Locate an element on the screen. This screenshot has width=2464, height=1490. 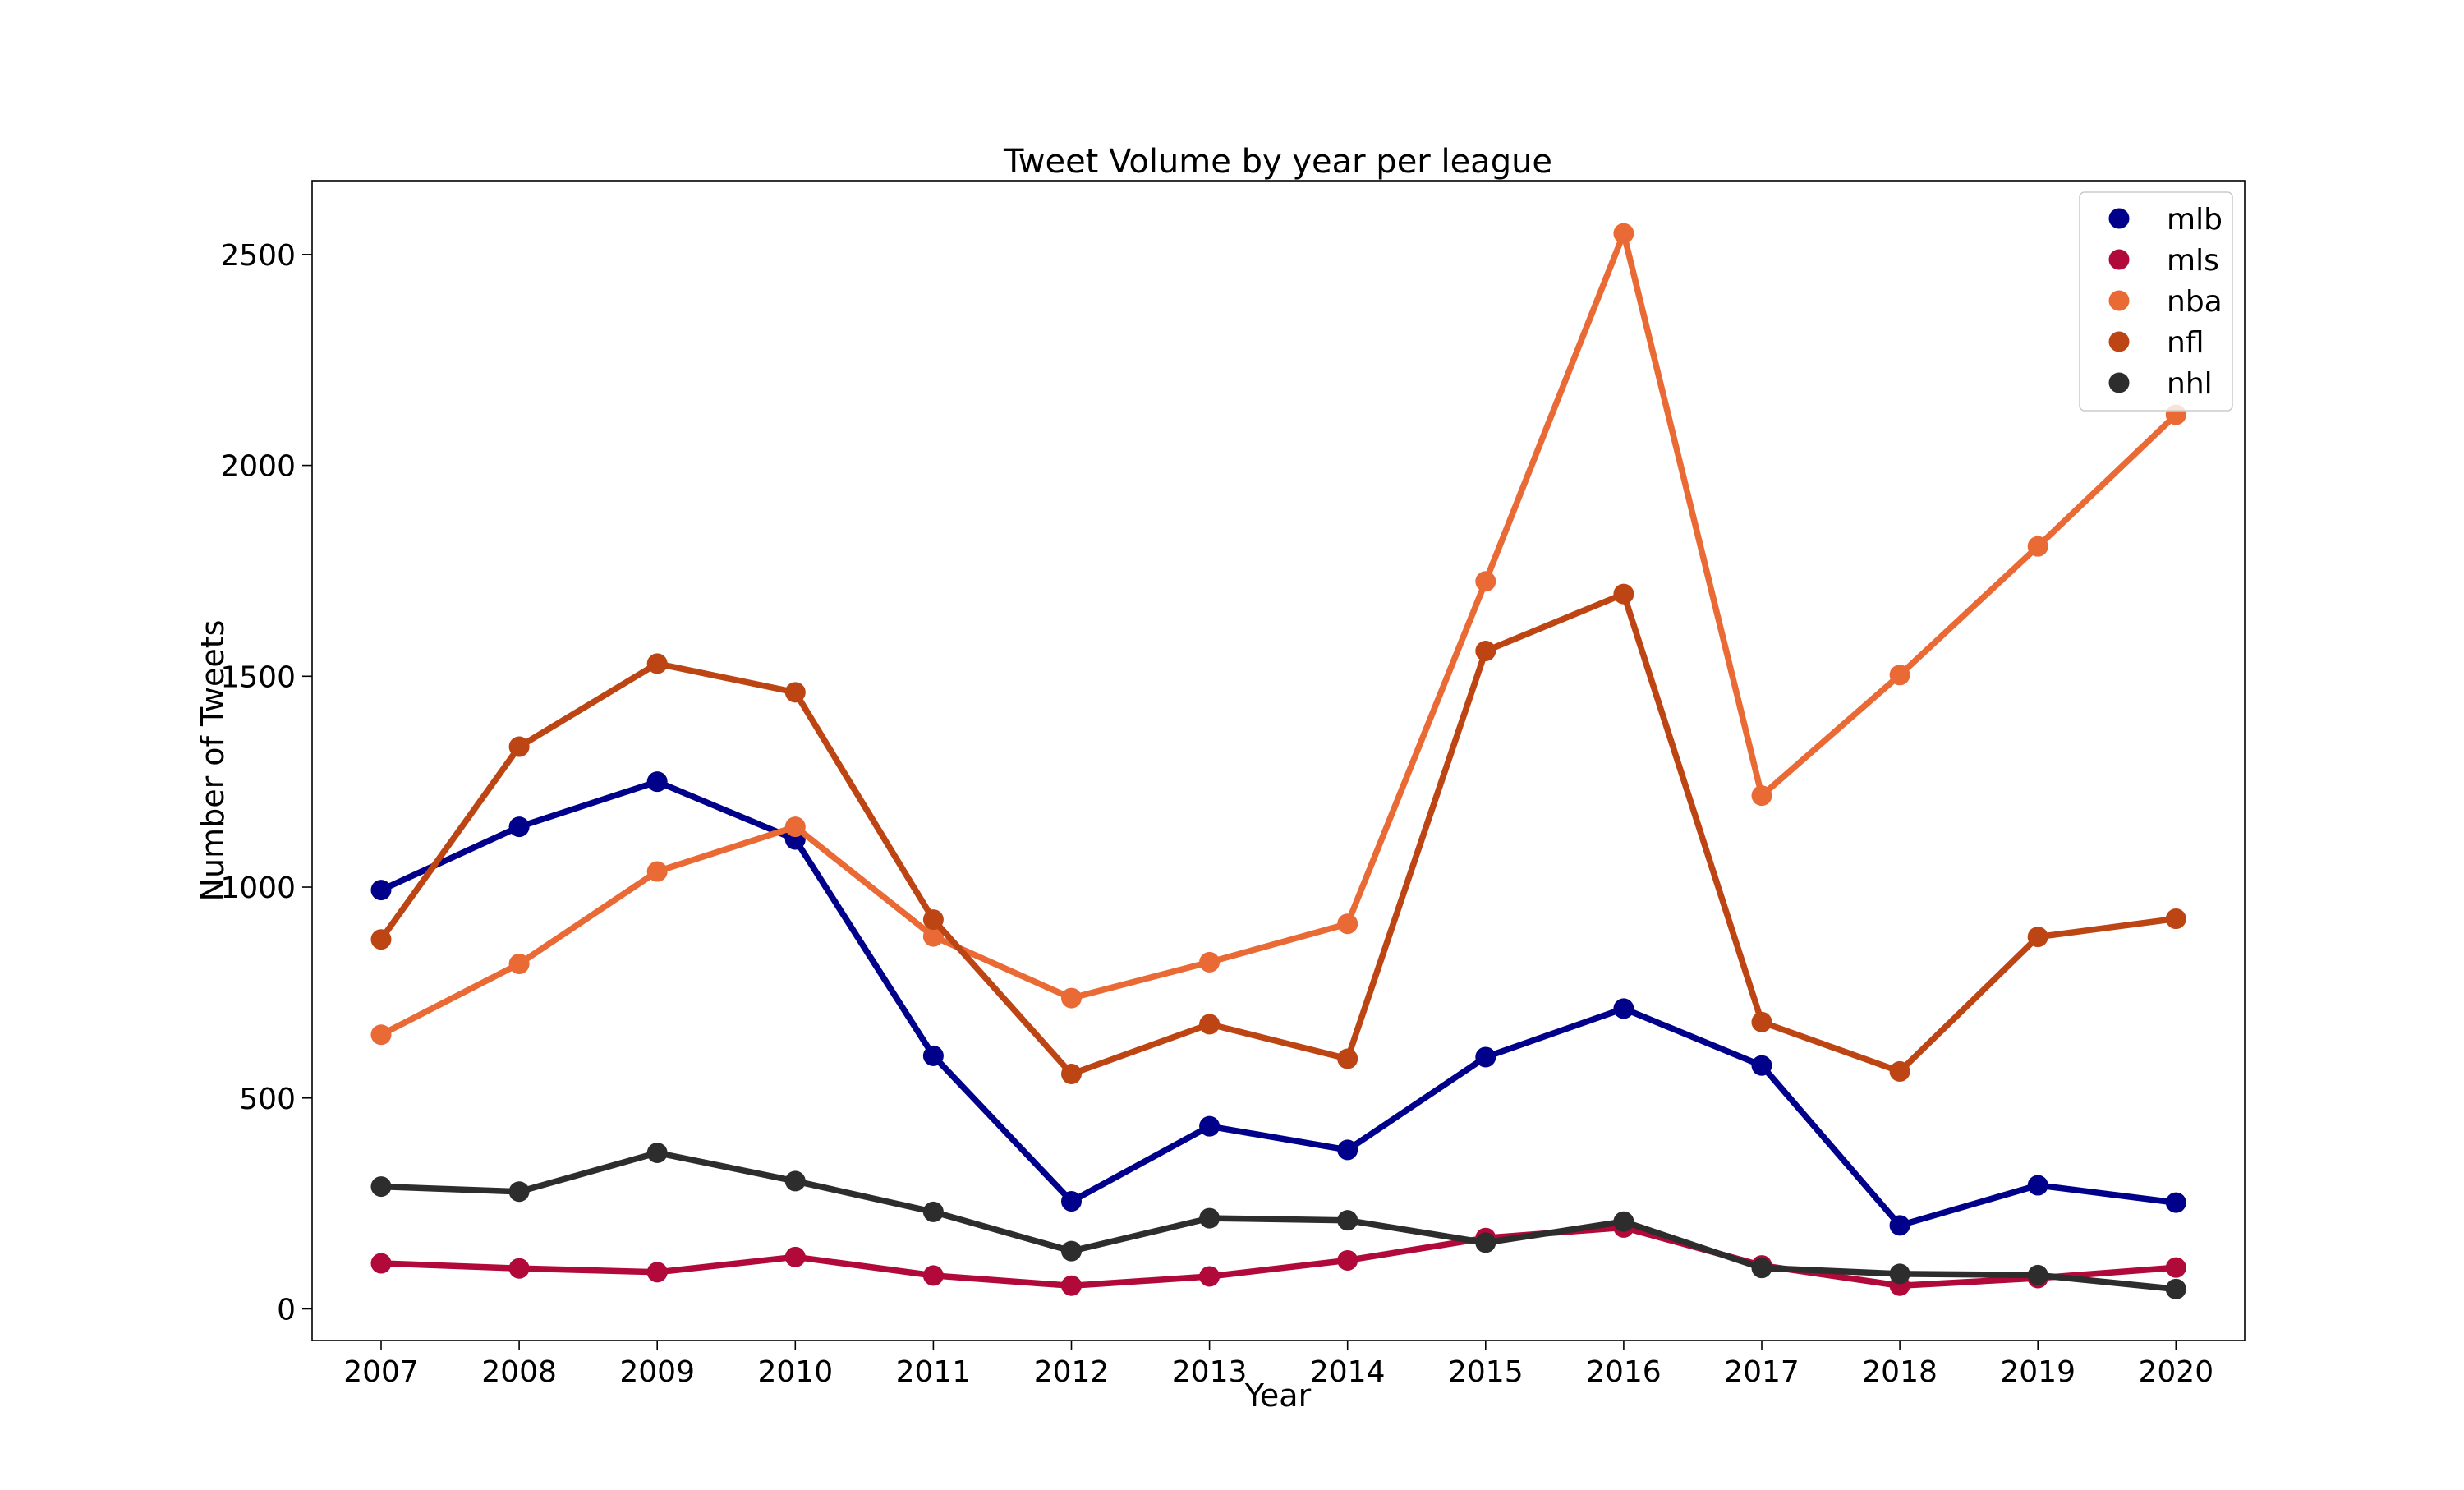
legend-marker-nhl is located at coordinates (2119, 383).